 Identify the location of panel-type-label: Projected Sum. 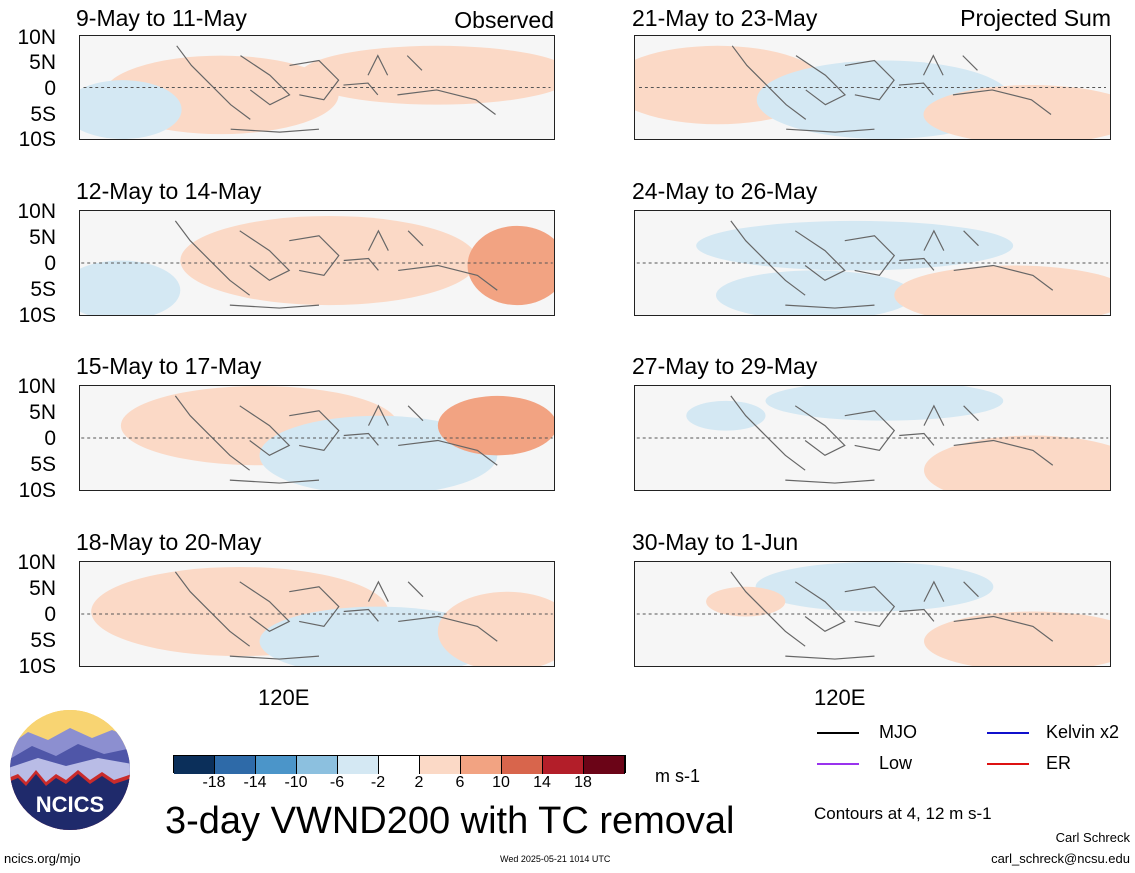
(1035, 18).